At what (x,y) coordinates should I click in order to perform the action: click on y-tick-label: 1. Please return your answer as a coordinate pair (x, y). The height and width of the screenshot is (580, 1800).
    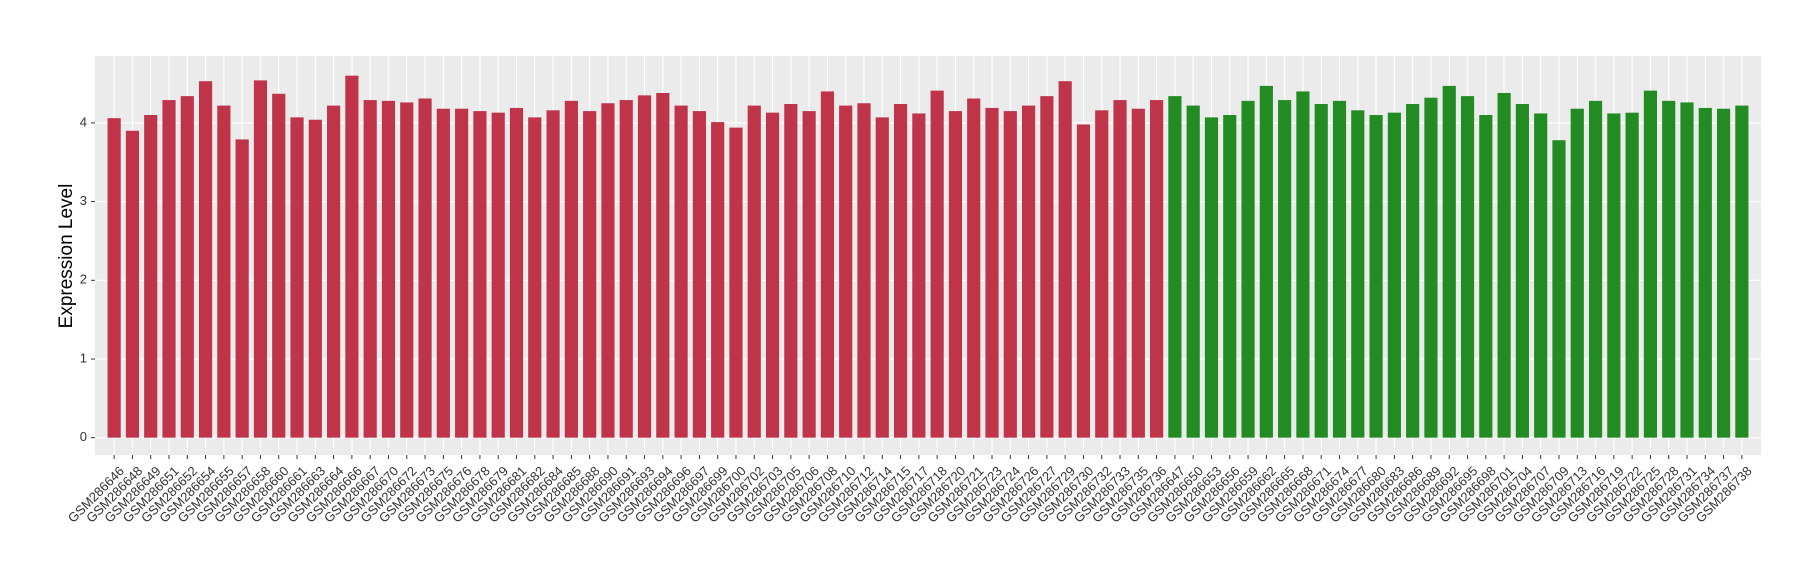
    Looking at the image, I should click on (83, 357).